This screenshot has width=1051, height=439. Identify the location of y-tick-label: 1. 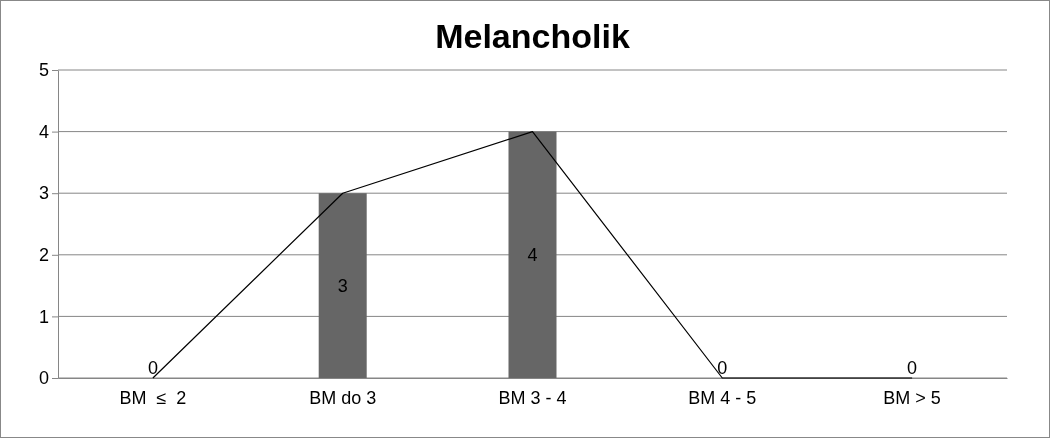
(43, 316).